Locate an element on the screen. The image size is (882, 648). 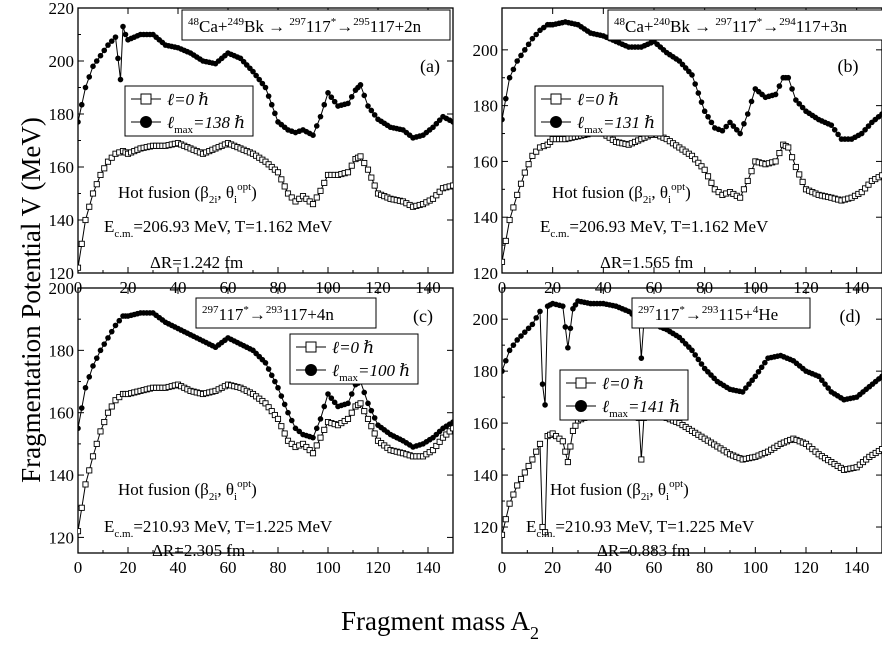
y-tick-label: 140 is located at coordinates (486, 217).